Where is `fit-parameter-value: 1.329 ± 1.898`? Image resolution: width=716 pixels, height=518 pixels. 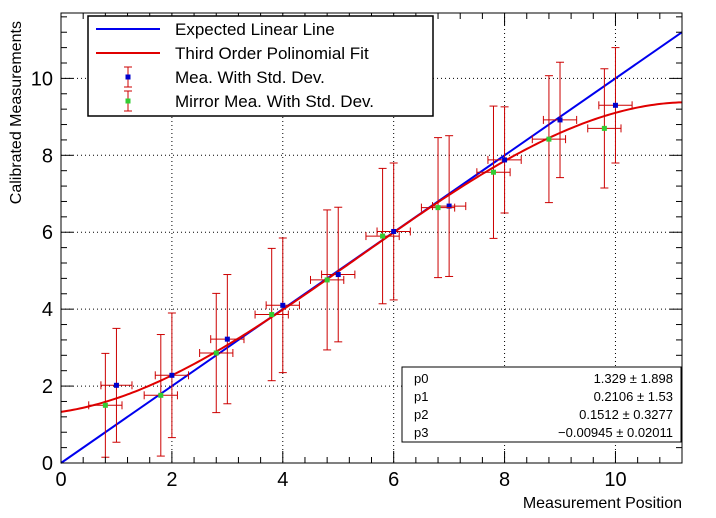
fit-parameter-value: 1.329 ± 1.898 is located at coordinates (633, 378).